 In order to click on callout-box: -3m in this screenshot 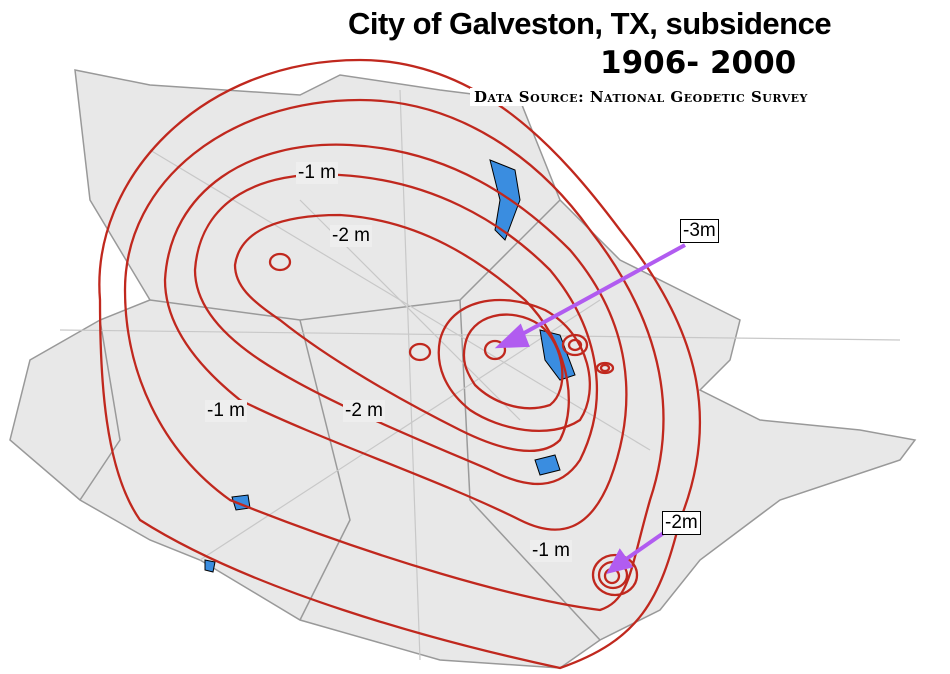, I will do `click(699, 231)`.